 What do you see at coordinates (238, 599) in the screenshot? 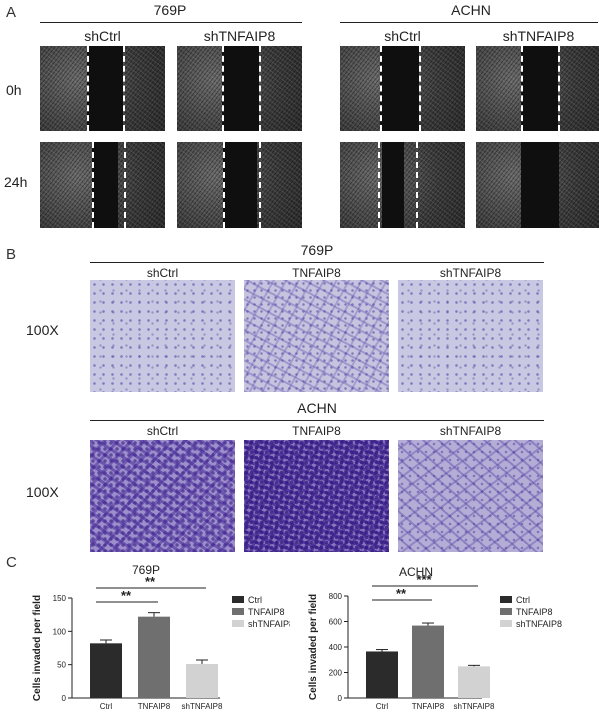
I see `legend-swatch-769p-ctrl` at bounding box center [238, 599].